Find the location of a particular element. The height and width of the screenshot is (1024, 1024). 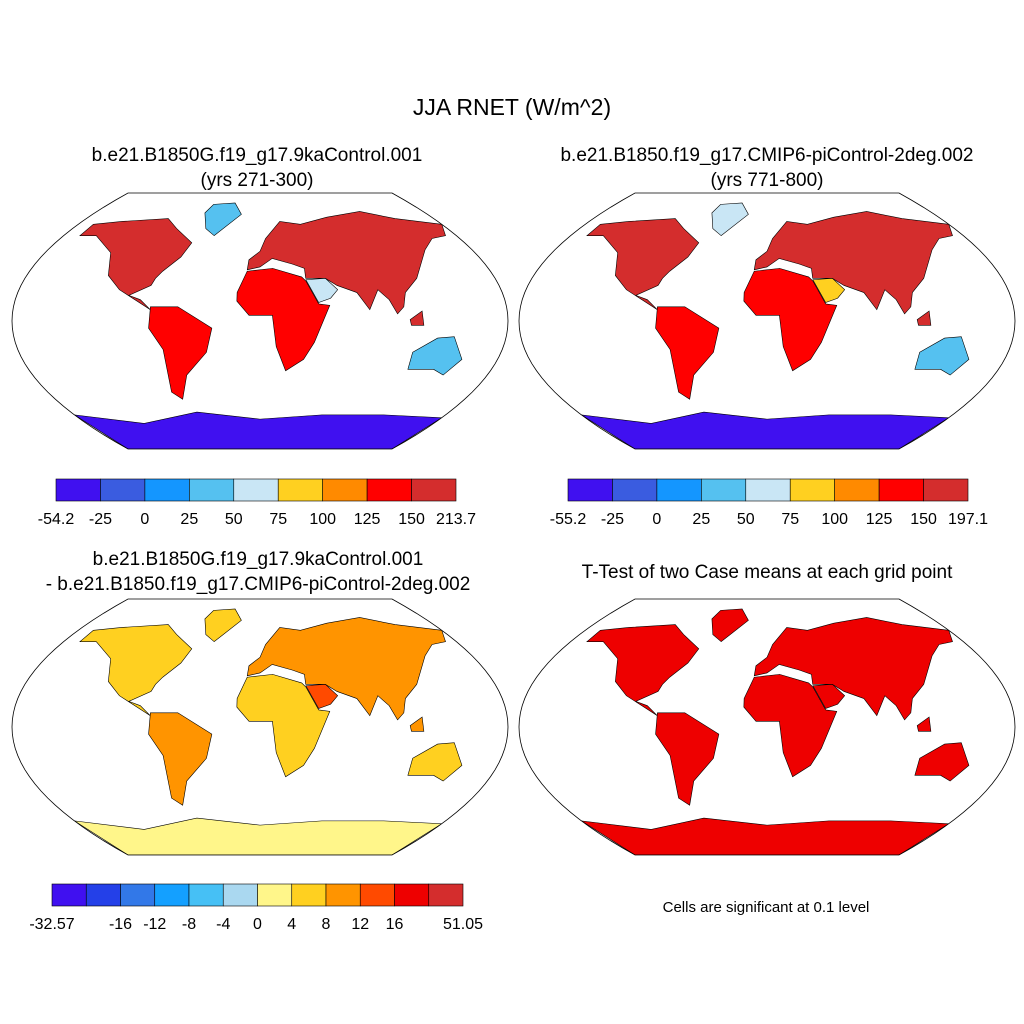

figure-title: JJA RNET (W/m^2) is located at coordinates (512, 107).